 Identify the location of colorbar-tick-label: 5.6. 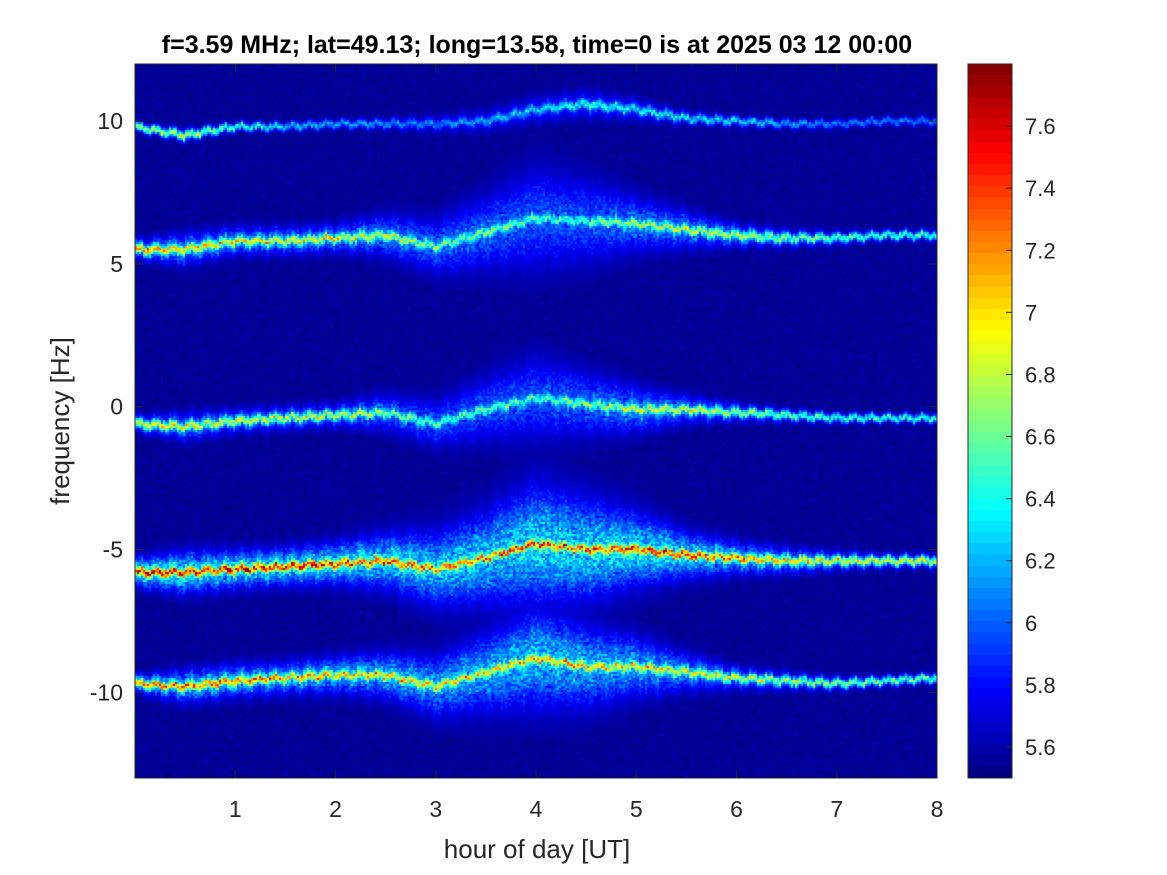
(1040, 747).